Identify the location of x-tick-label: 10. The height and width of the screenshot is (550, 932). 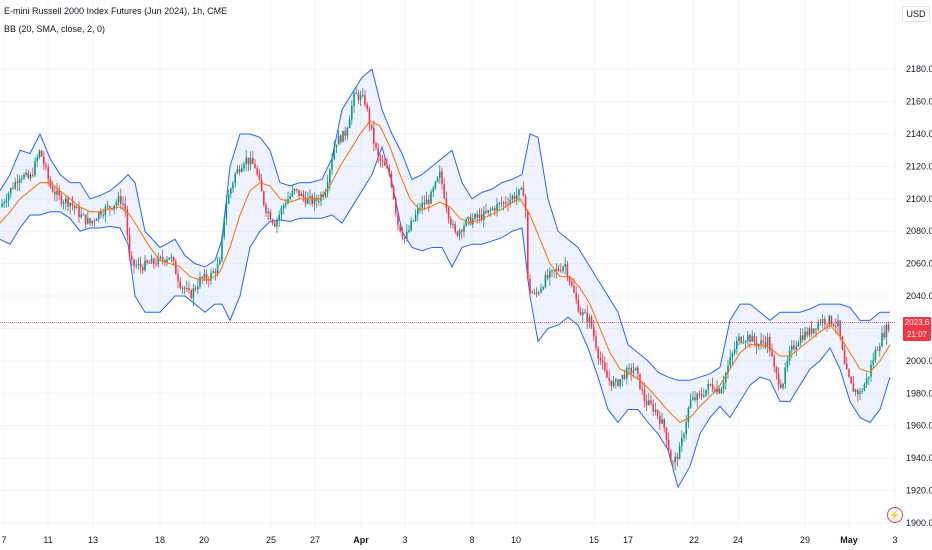
(516, 540).